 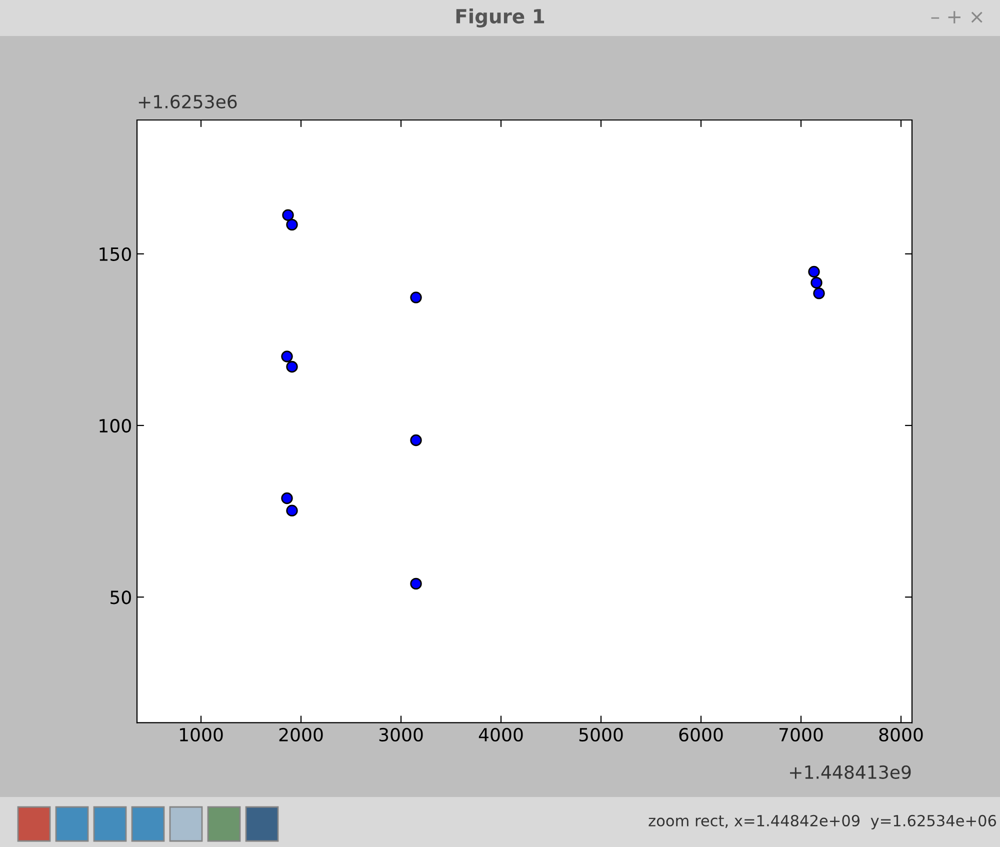 What do you see at coordinates (201, 735) in the screenshot?
I see `x-tick-label: 1000` at bounding box center [201, 735].